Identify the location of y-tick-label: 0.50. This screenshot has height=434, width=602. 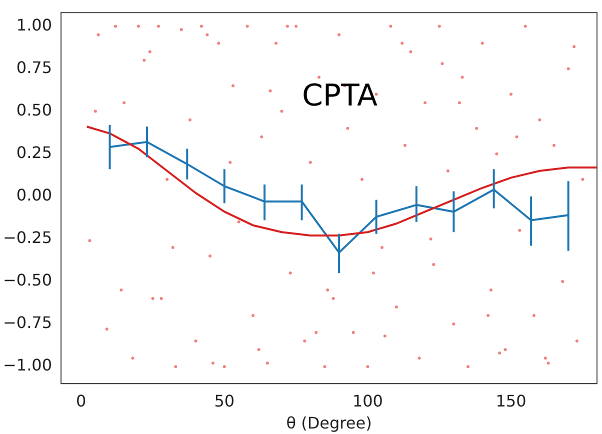
(34, 110).